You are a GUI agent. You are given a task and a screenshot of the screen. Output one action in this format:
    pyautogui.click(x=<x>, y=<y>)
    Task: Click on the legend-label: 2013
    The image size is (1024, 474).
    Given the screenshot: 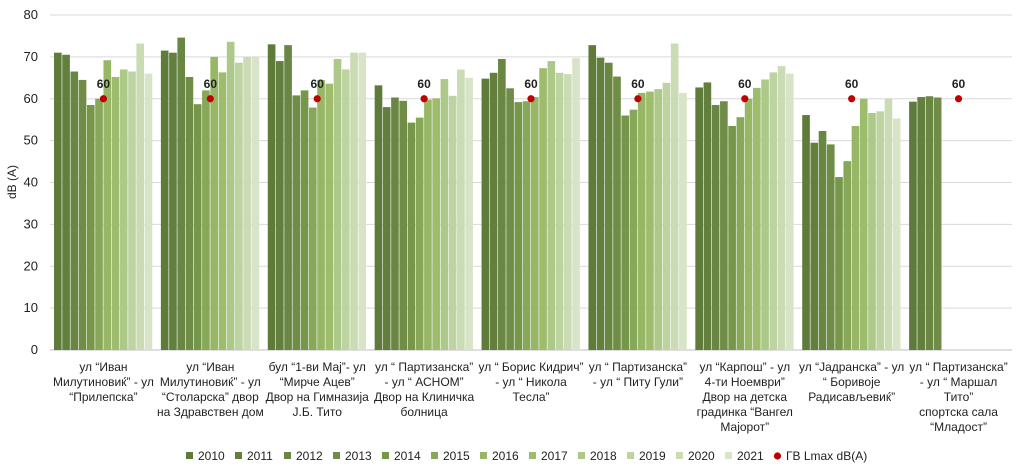 What is the action you would take?
    pyautogui.click(x=358, y=456)
    